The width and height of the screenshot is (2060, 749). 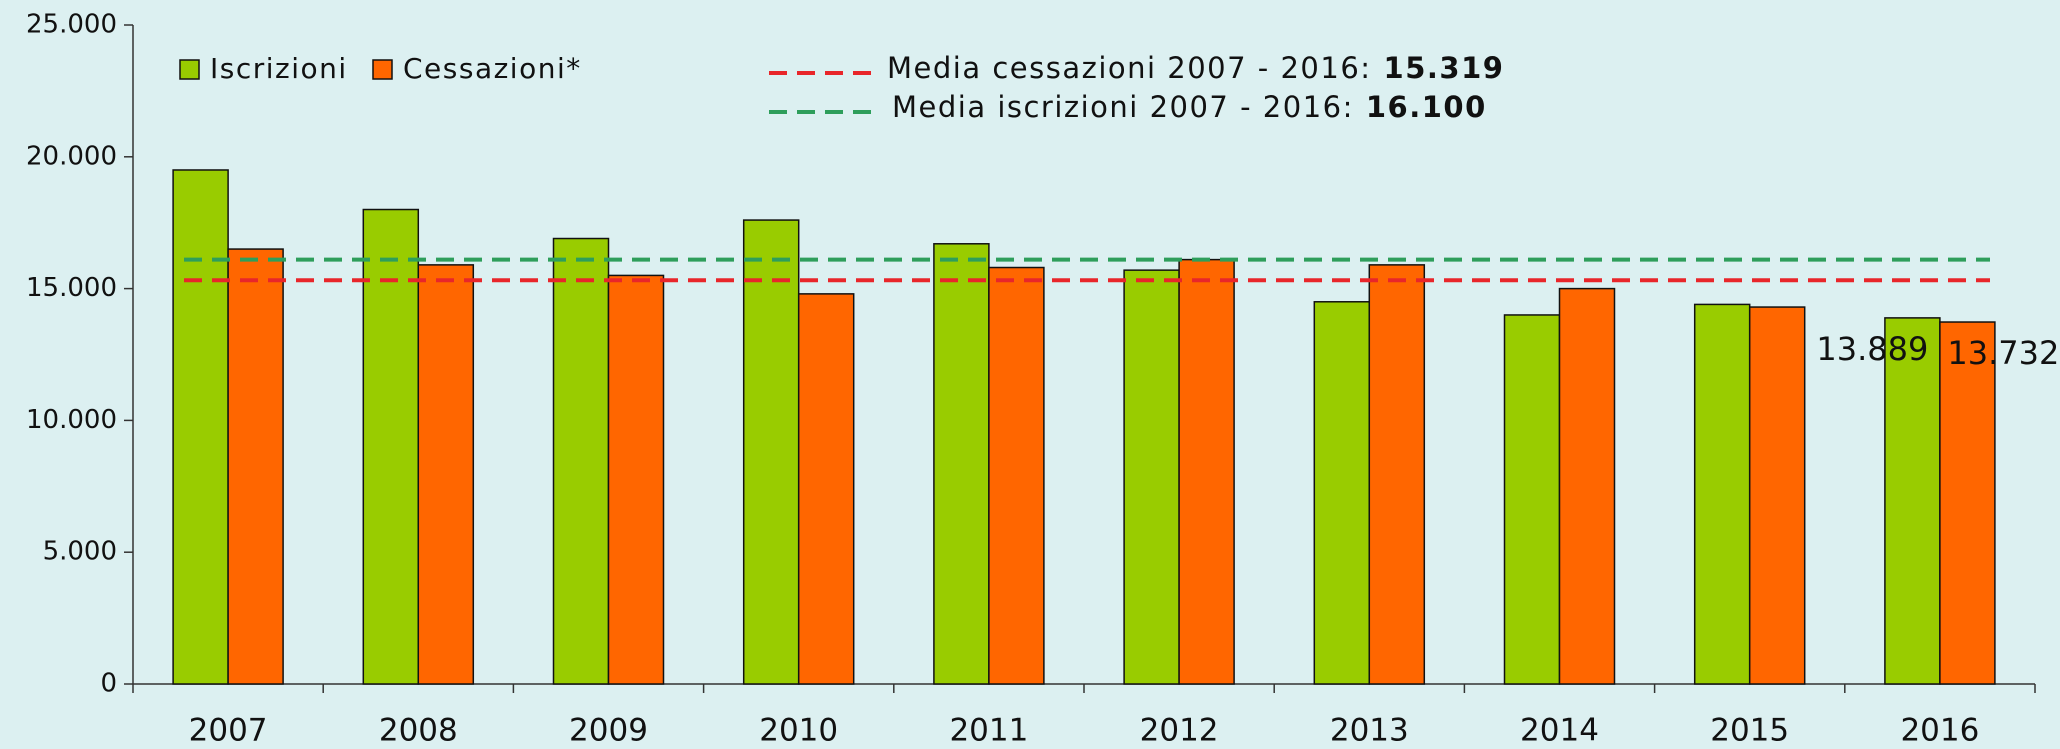 I want to click on y-tick-label: 25.000, so click(x=71, y=25).